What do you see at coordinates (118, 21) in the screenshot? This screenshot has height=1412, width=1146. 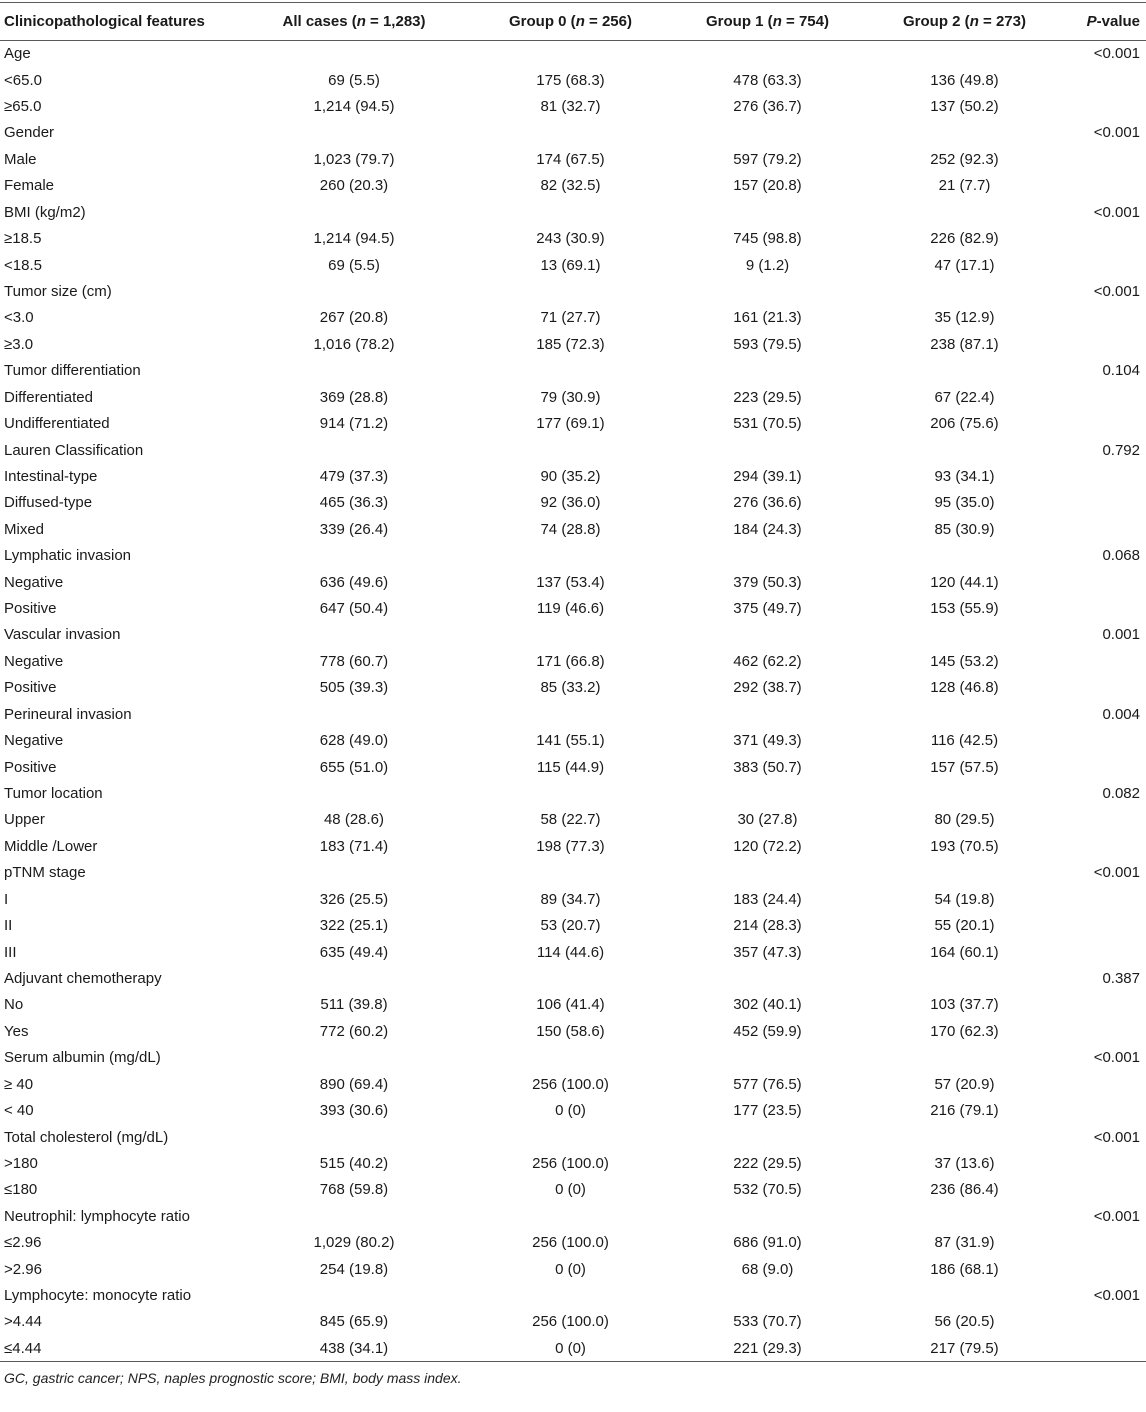 I see `header-feature: Clinicopathological features` at bounding box center [118, 21].